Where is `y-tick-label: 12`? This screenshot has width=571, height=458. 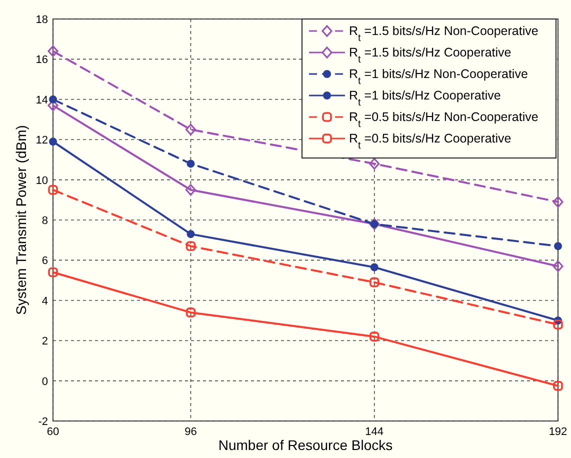 y-tick-label: 12 is located at coordinates (42, 140).